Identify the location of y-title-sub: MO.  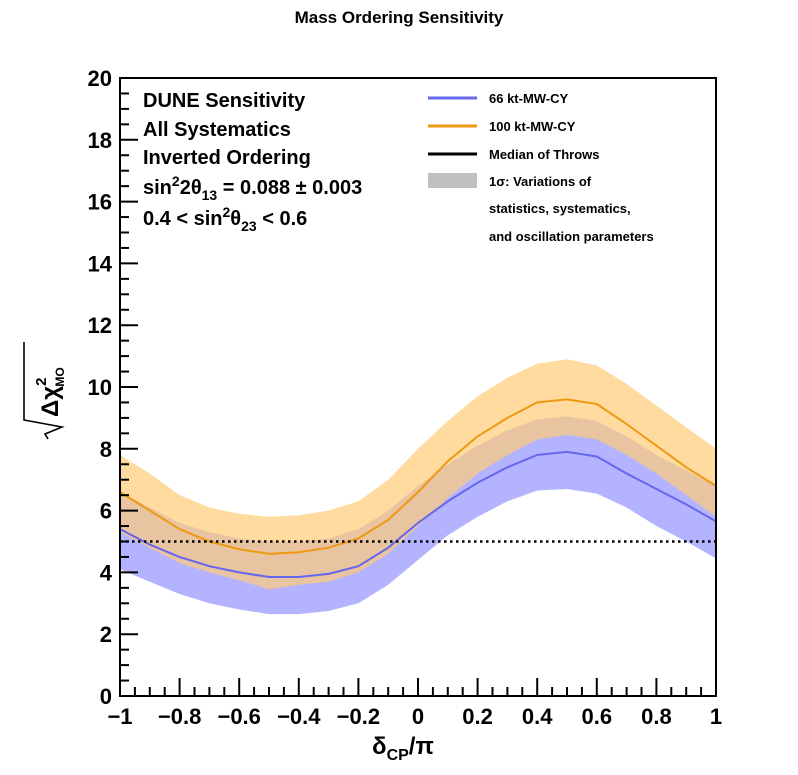
(60, 376).